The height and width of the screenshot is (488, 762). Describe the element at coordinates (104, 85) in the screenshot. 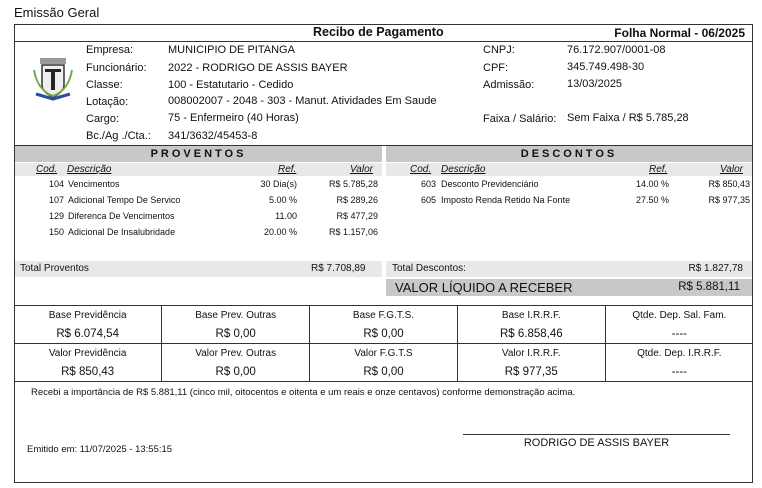

I see `classe-label: Classe:` at that location.